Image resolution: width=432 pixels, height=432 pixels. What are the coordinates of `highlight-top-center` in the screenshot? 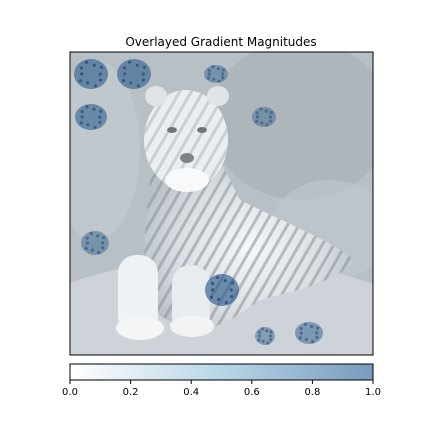 It's located at (216, 74).